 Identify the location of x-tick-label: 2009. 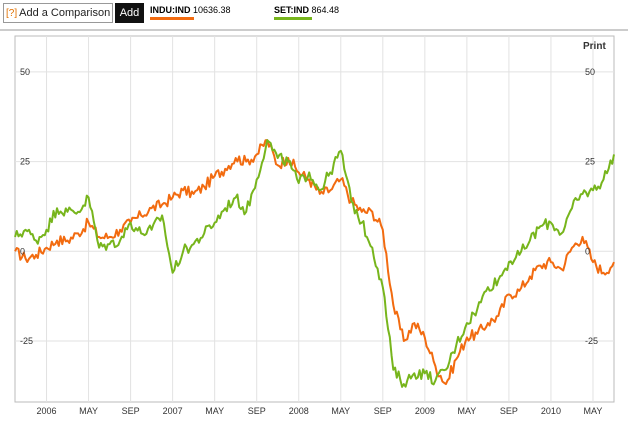
(425, 411).